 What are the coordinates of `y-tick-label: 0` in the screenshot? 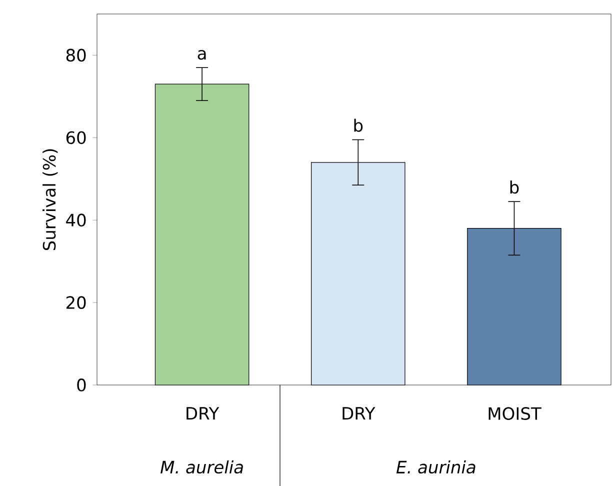 It's located at (81, 385).